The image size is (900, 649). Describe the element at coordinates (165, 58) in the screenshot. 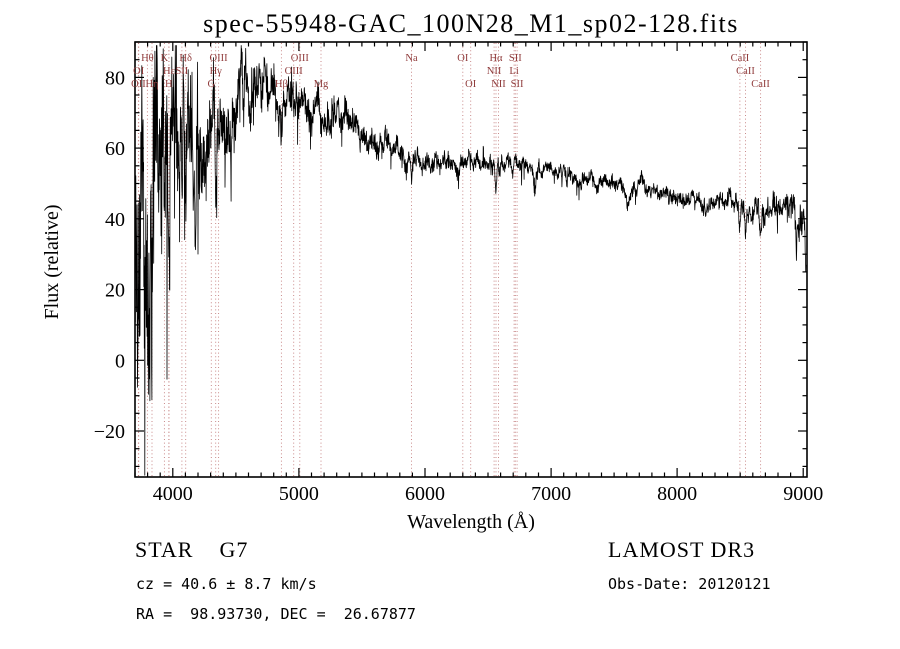

I see `spectral-line-label: K` at that location.